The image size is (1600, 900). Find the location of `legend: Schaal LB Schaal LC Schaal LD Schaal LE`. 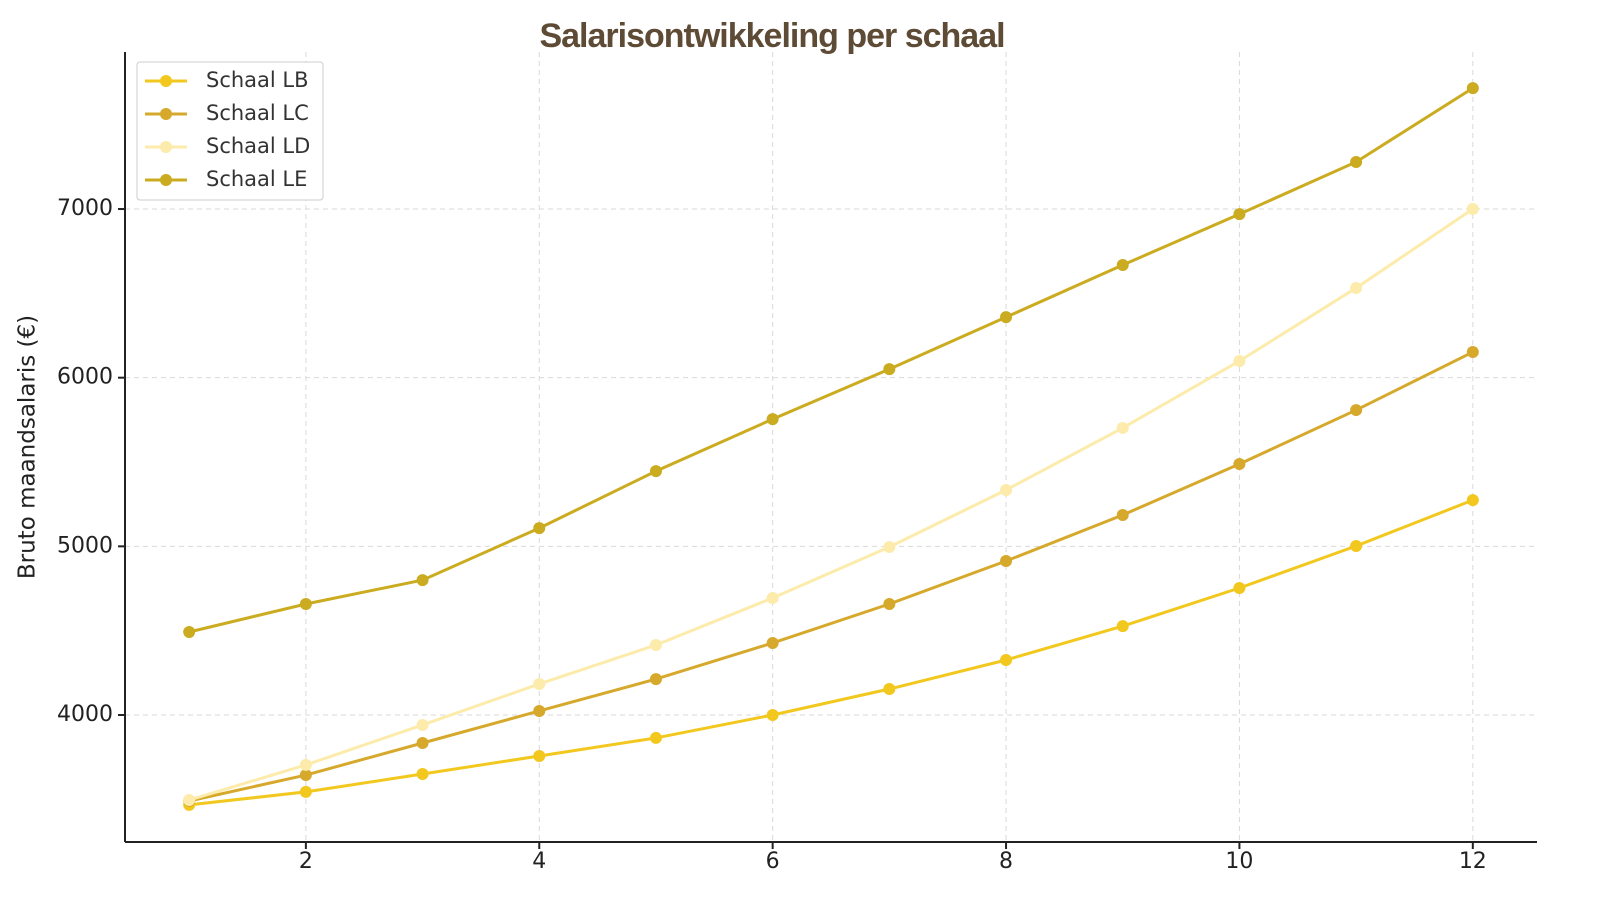

legend: Schaal LB Schaal LC Schaal LD Schaal LE is located at coordinates (230, 131).